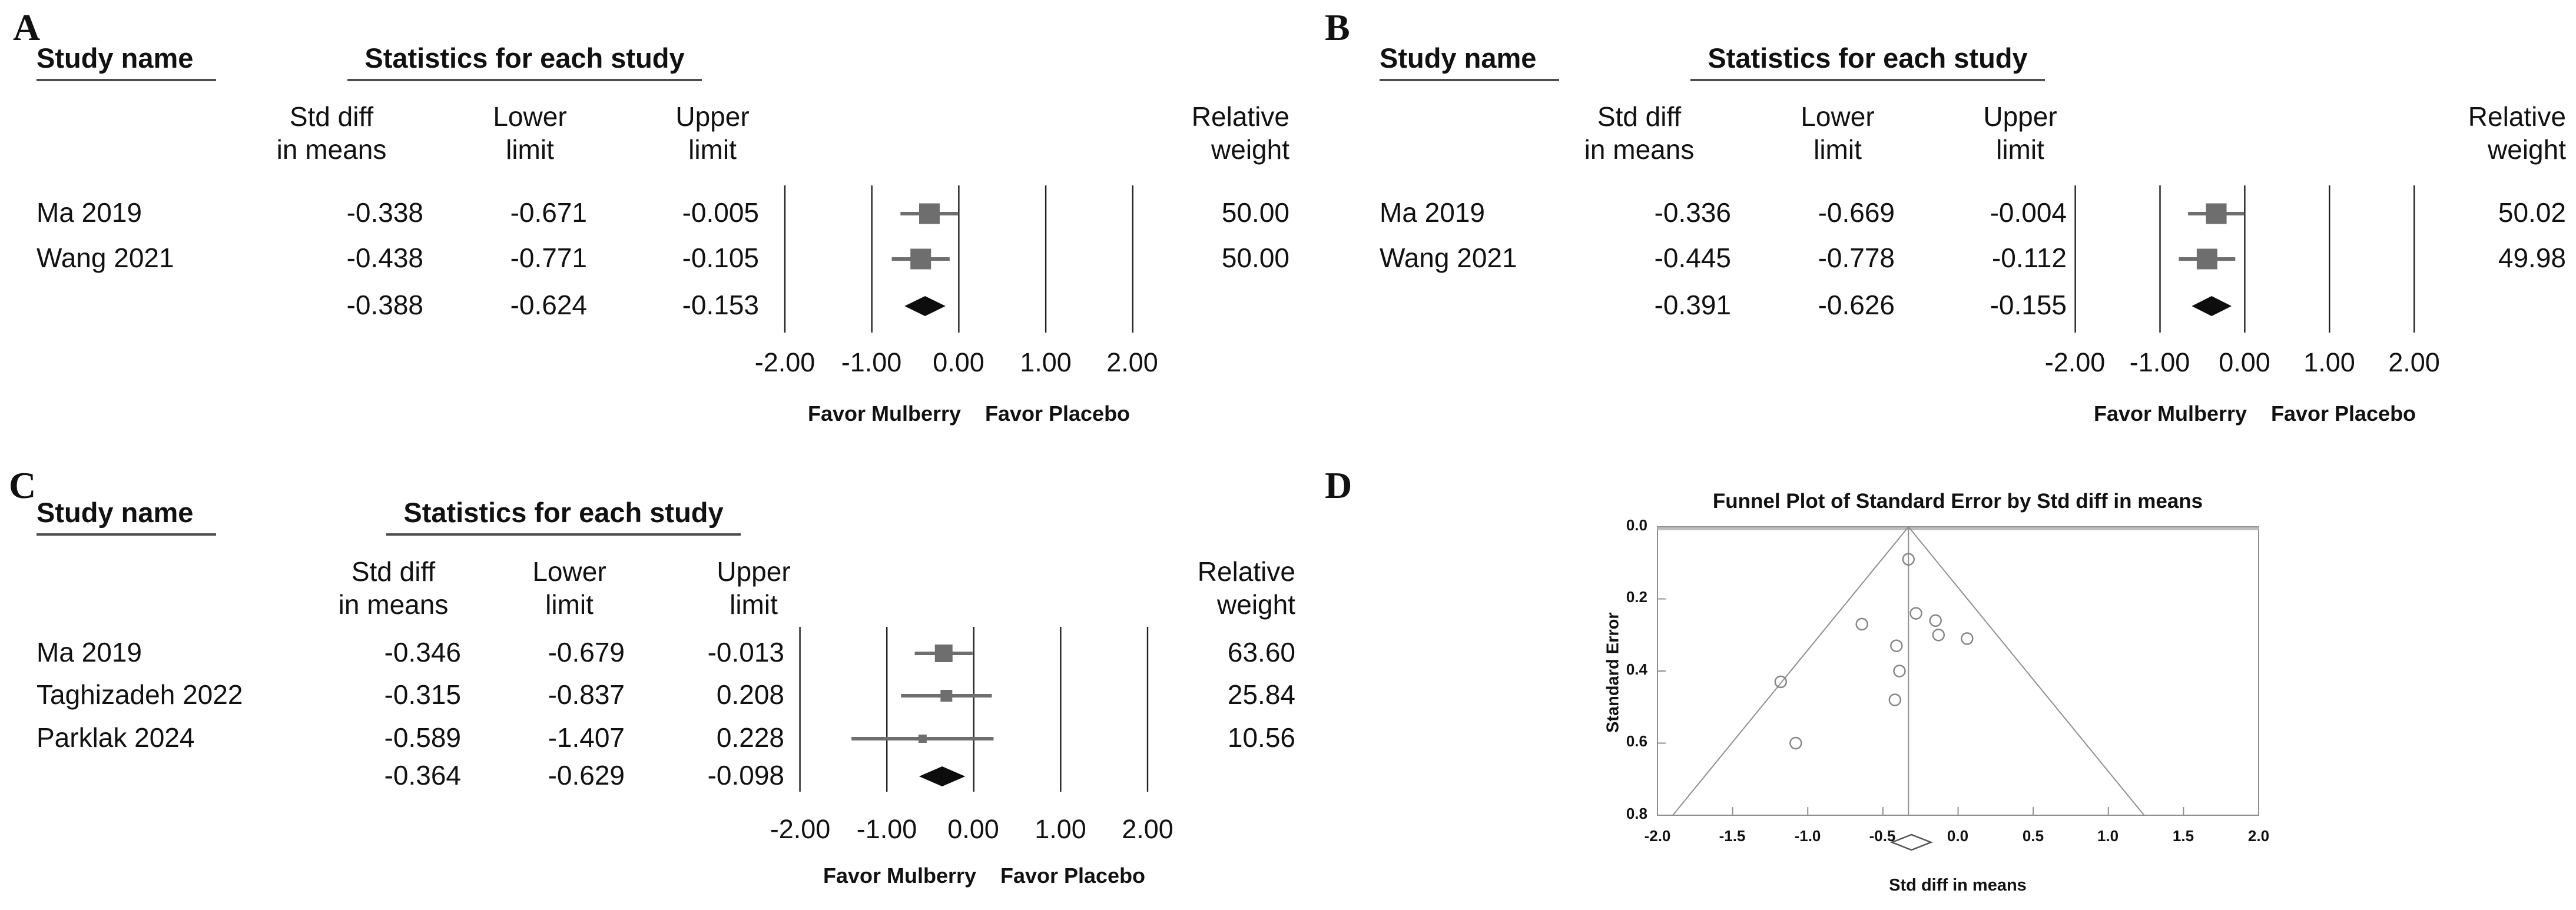 The height and width of the screenshot is (910, 2576). I want to click on y-tick-label: 0.0, so click(1636, 525).